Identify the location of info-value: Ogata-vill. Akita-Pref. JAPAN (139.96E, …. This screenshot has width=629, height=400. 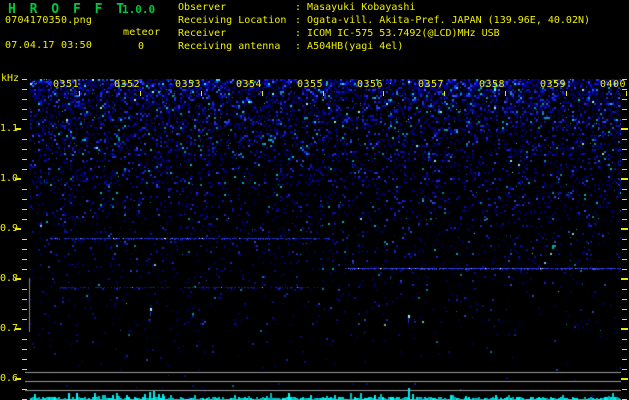
(449, 20).